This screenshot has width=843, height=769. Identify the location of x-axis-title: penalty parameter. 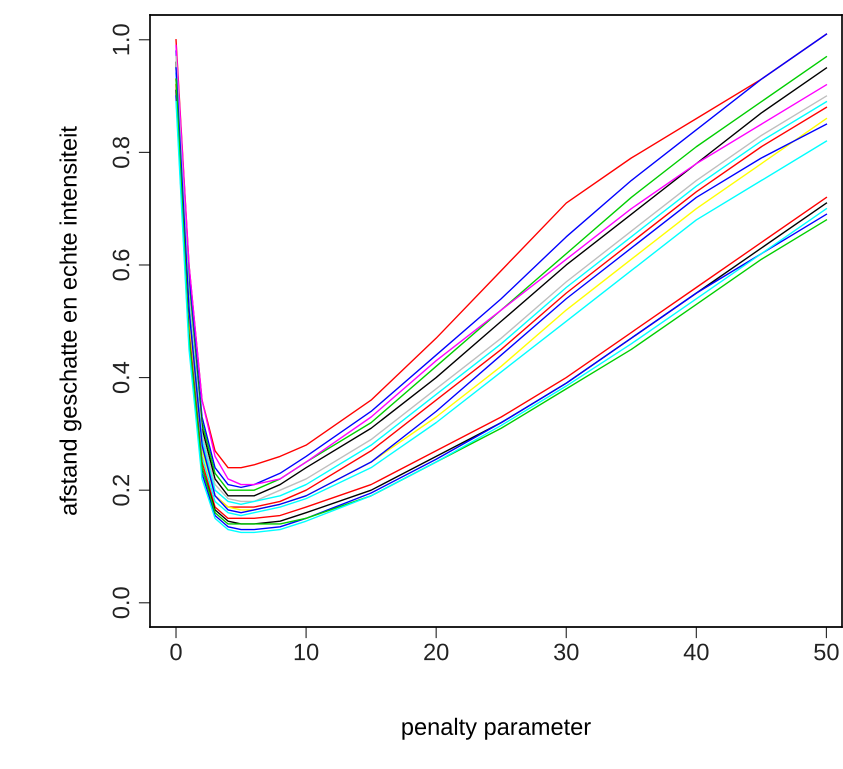
(496, 729).